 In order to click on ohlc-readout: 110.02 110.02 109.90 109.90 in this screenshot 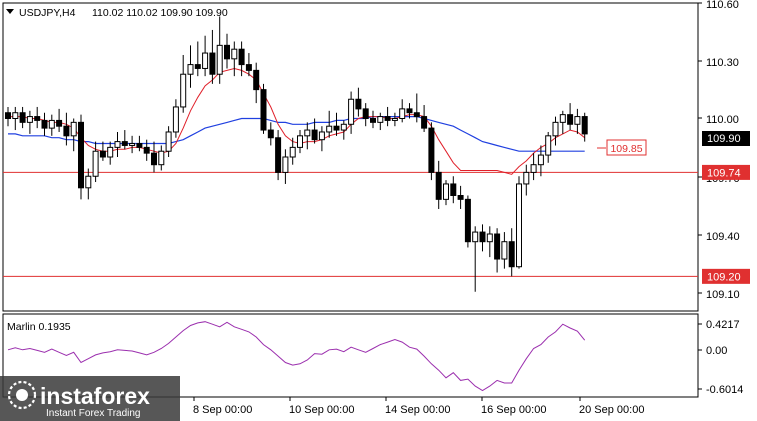, I will do `click(160, 13)`.